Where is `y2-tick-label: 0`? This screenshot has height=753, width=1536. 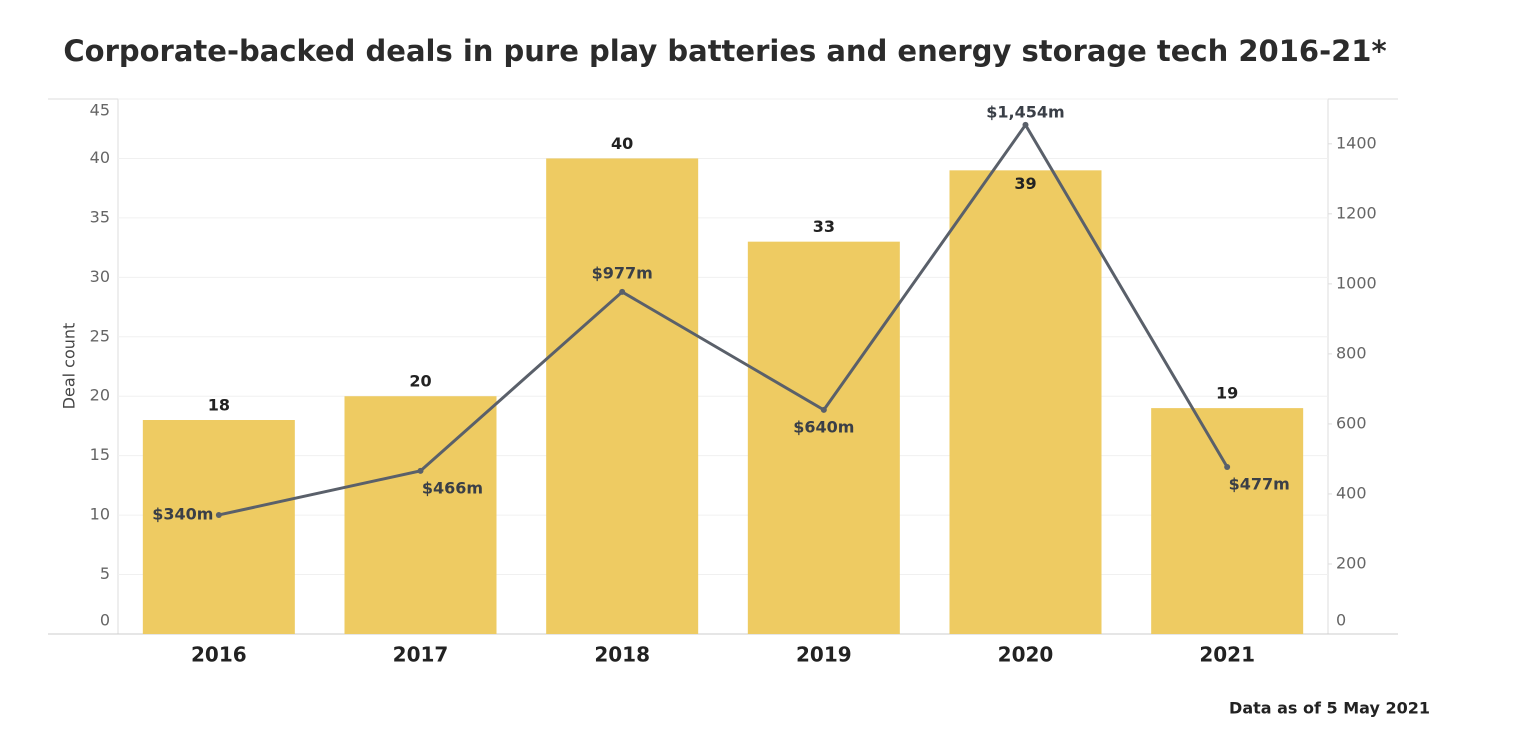
y2-tick-label: 0 is located at coordinates (1341, 620).